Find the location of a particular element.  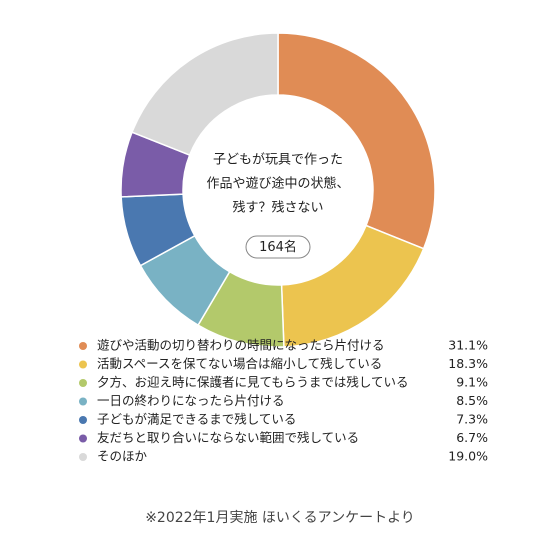

value-label: 18.3% is located at coordinates (468, 363).